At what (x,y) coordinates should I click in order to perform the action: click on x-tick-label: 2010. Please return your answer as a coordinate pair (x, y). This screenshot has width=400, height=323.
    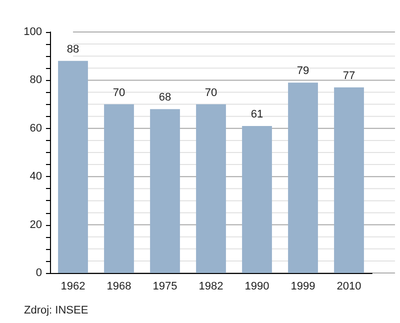
    Looking at the image, I should click on (349, 286).